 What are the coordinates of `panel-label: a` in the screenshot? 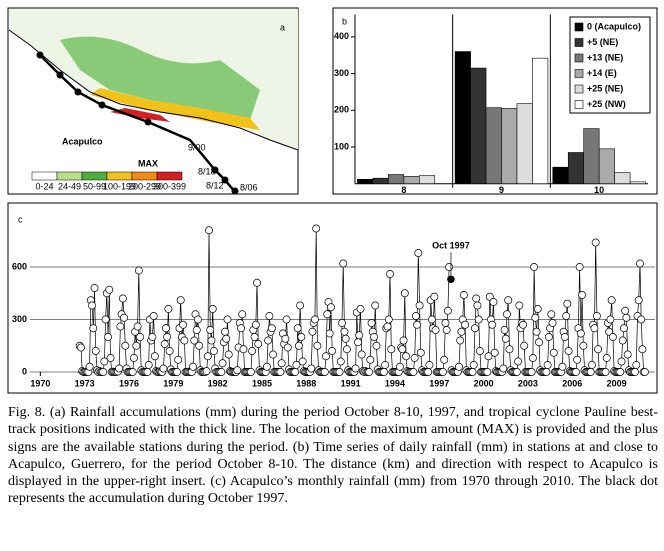 It's located at (282, 27).